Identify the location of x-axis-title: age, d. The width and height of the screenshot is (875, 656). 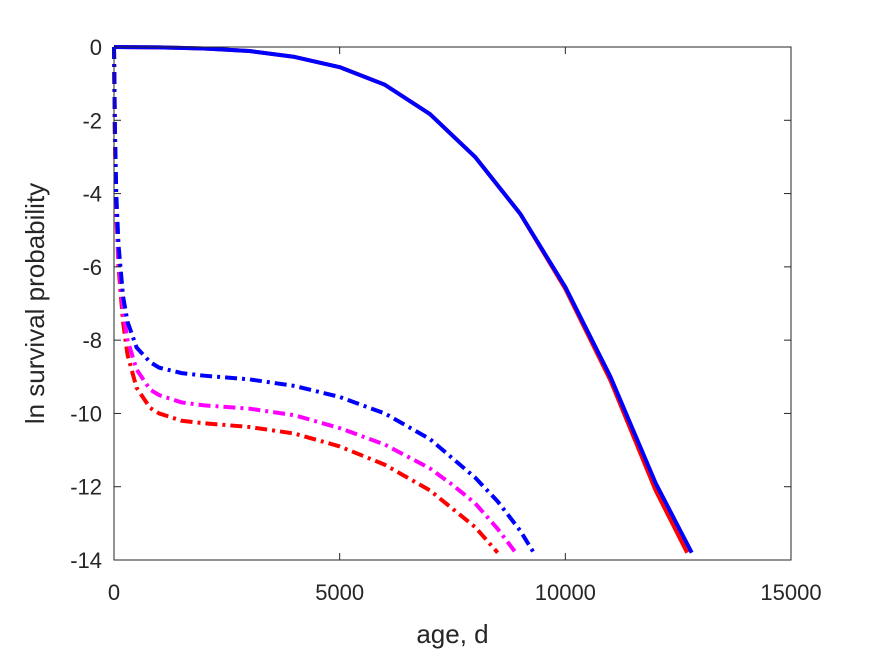
(452, 634).